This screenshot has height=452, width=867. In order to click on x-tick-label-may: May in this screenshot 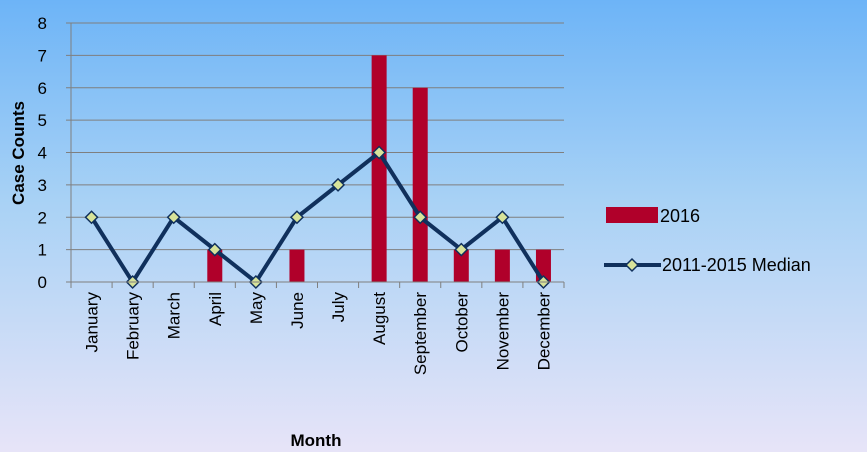, I will do `click(256, 308)`.